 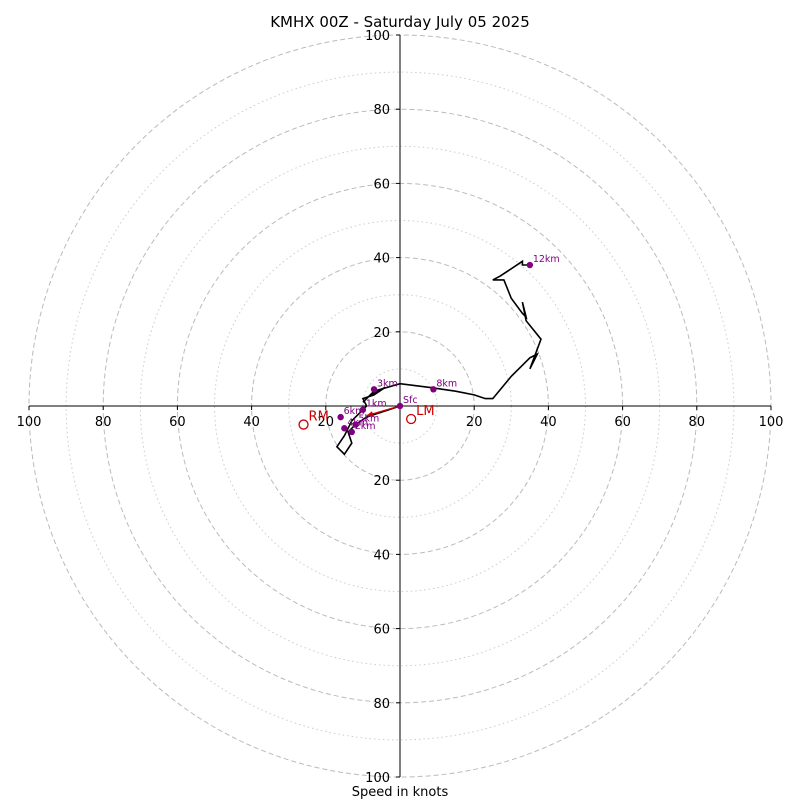 I want to click on chart-title: KMHX 00Z - Saturday July 05 2025, so click(x=400, y=22).